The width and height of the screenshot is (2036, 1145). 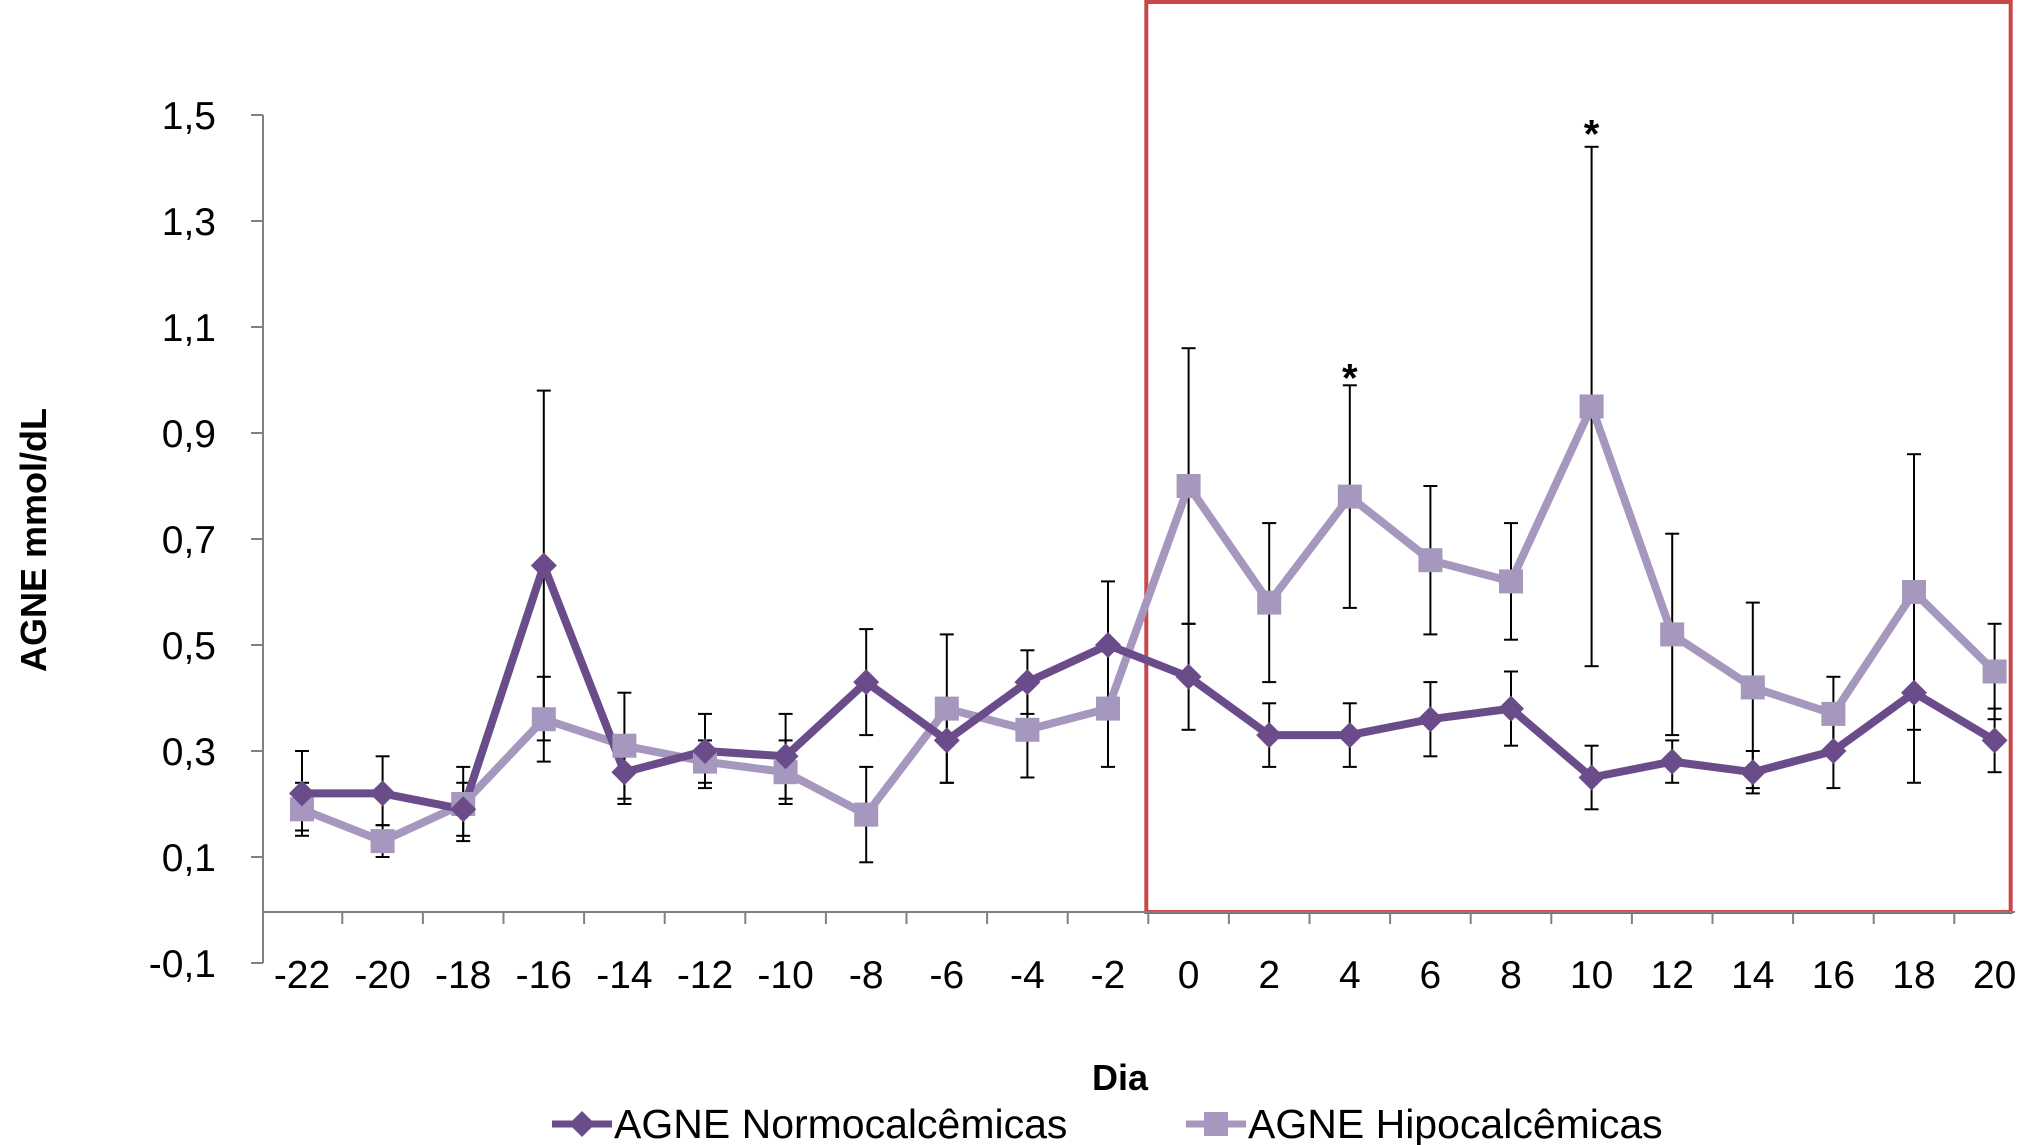 What do you see at coordinates (1471, 257) in the screenshot?
I see `annotations: **` at bounding box center [1471, 257].